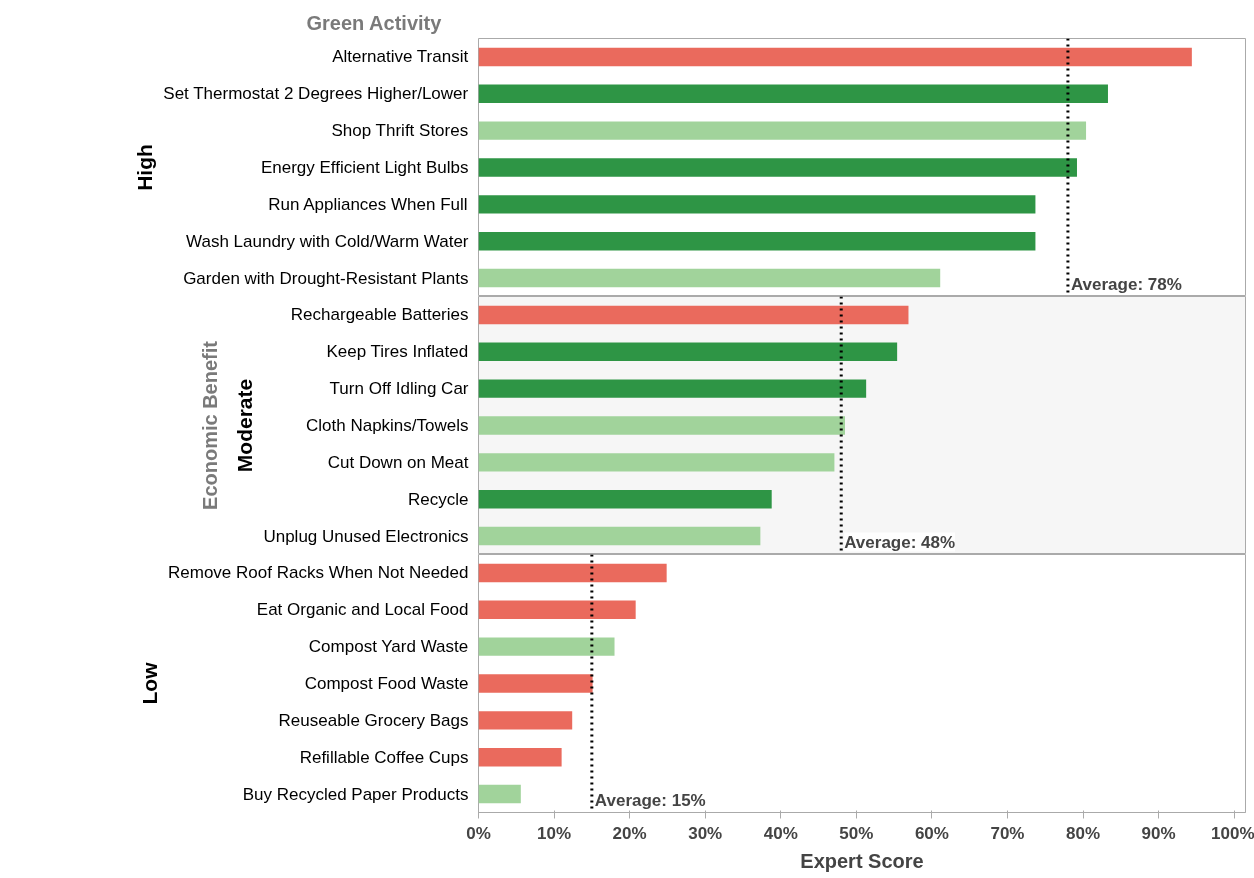  Describe the element at coordinates (384, 757) in the screenshot. I see `y-tick-label: Refillable Coffee Cups` at that location.